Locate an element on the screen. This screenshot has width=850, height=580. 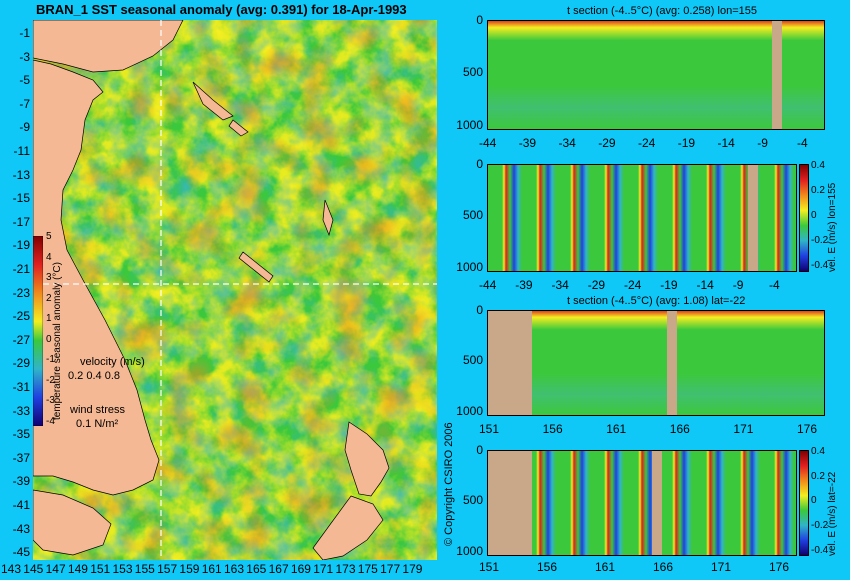
velocity-legend-label: velocity (m/s) is located at coordinates (112, 362).